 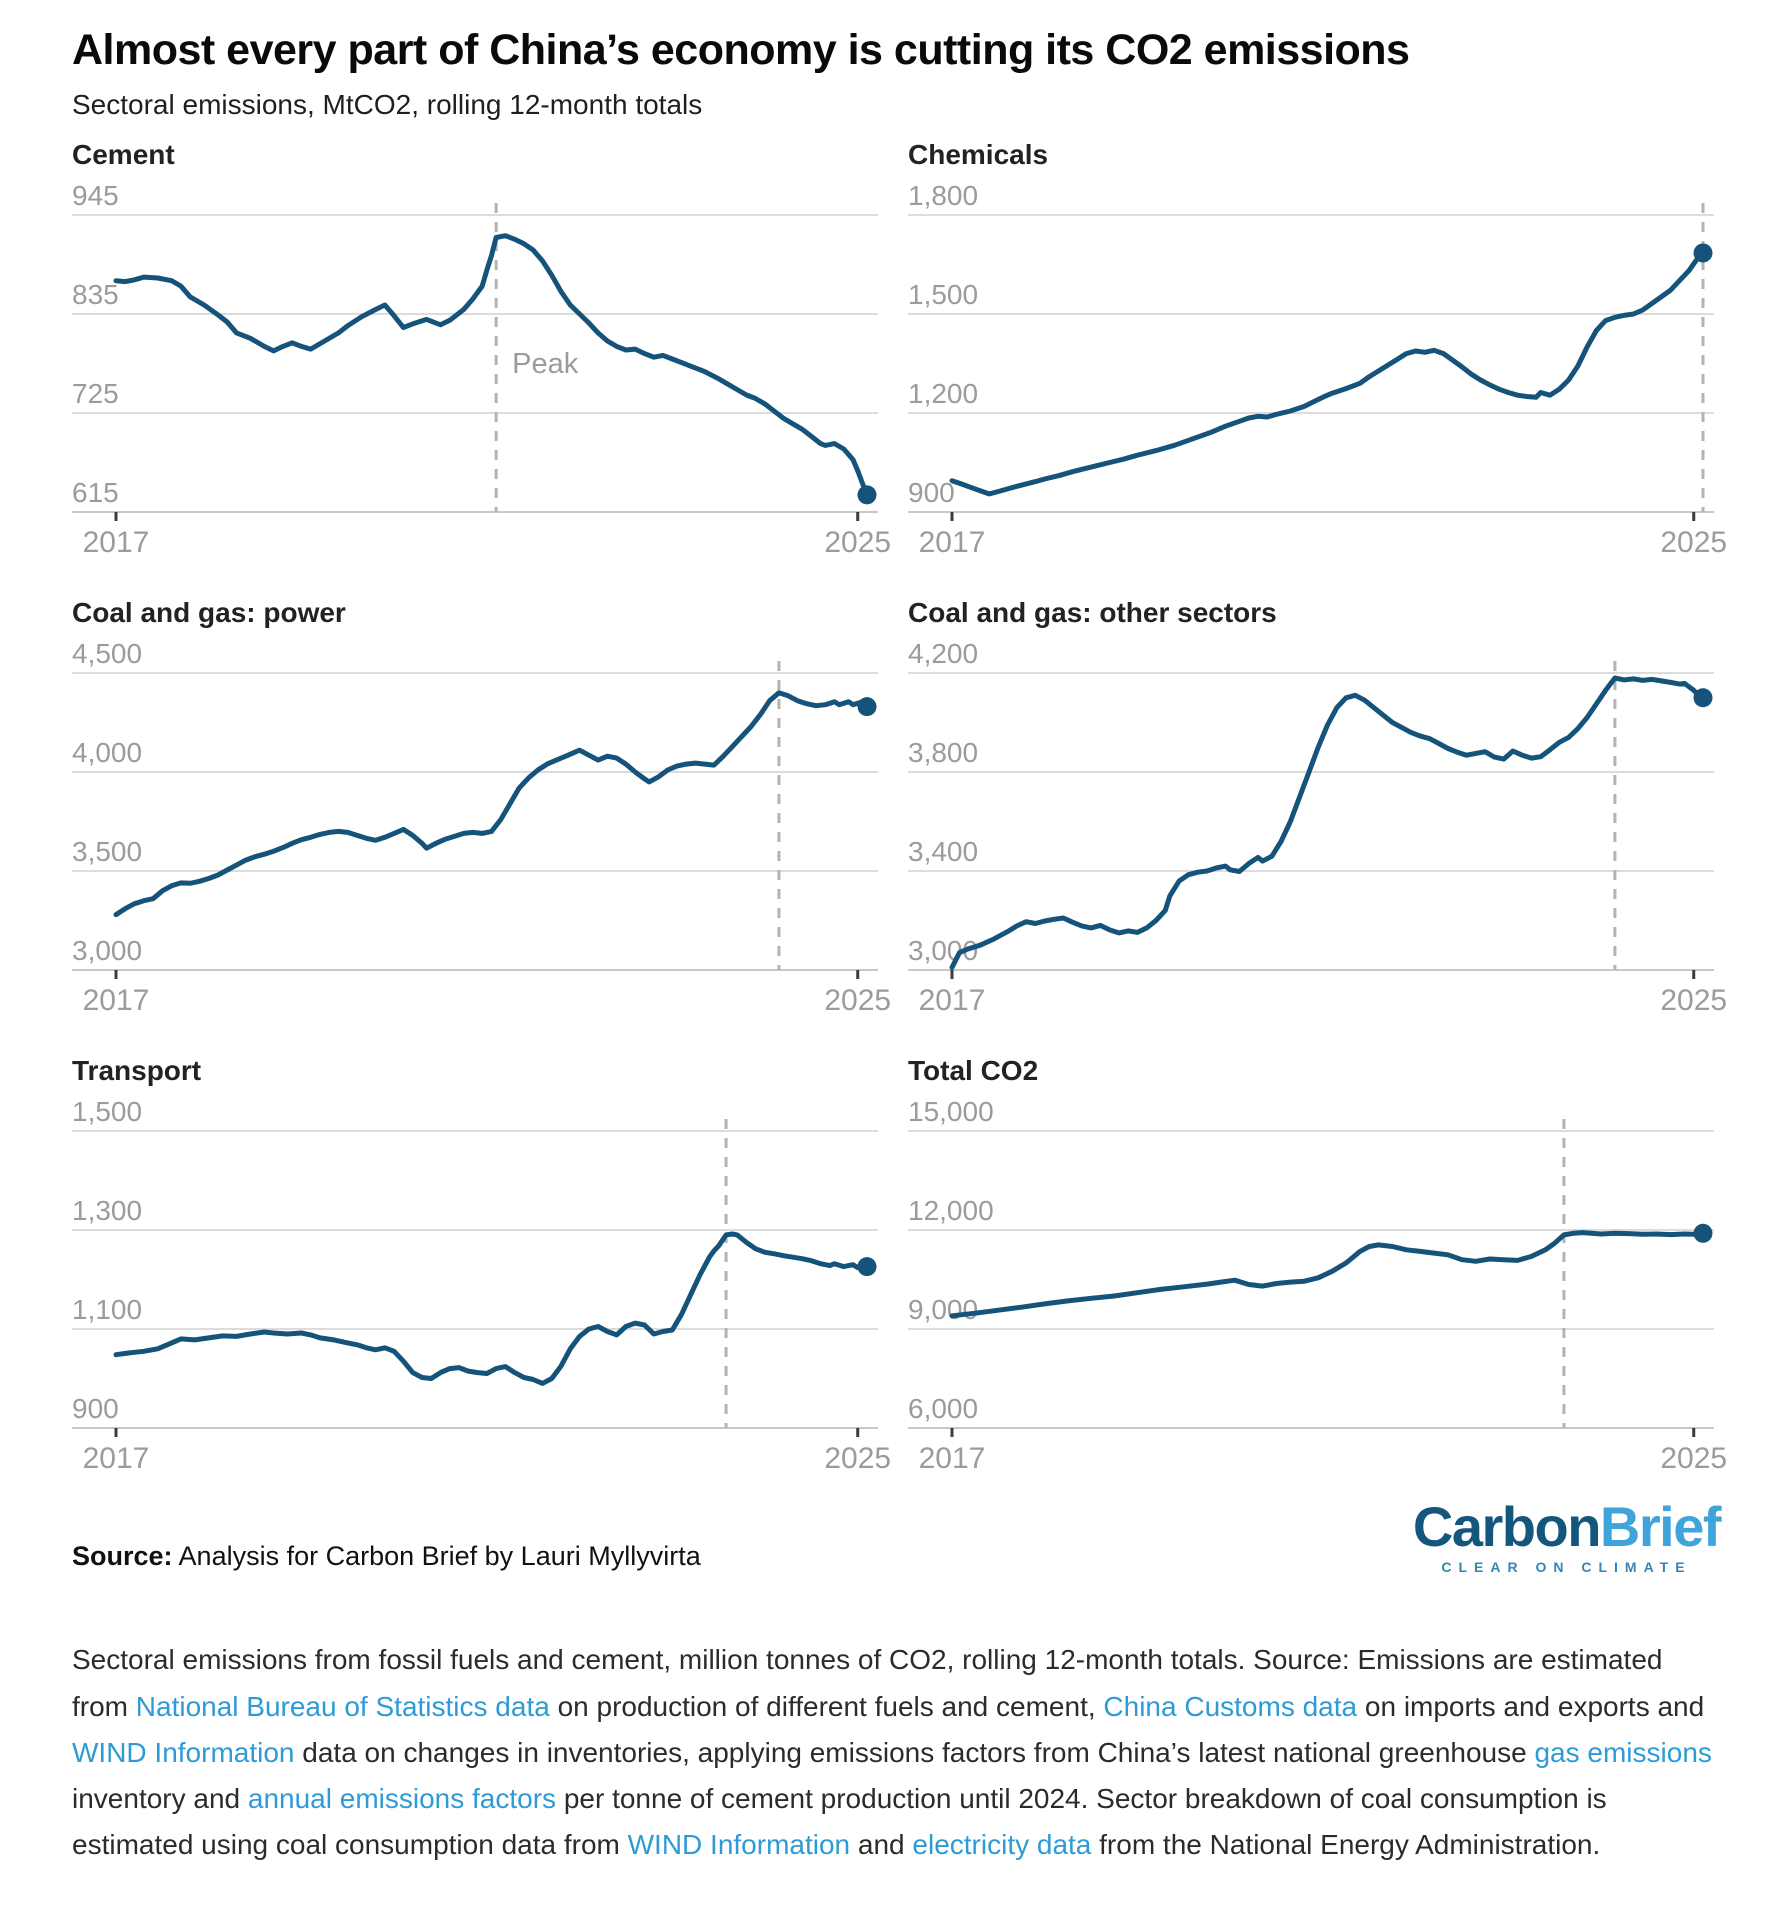 I want to click on chart-panel-total-co2: Total CO2 15,000 12,000 9,000 6,000 2017 2025, so click(x=1317, y=1265).